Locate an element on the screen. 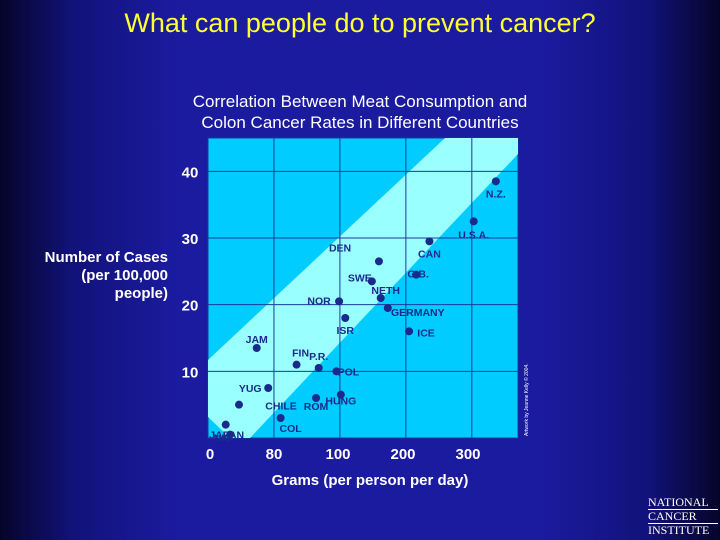  slide-title: What can people do to prevent cancer? is located at coordinates (360, 23).